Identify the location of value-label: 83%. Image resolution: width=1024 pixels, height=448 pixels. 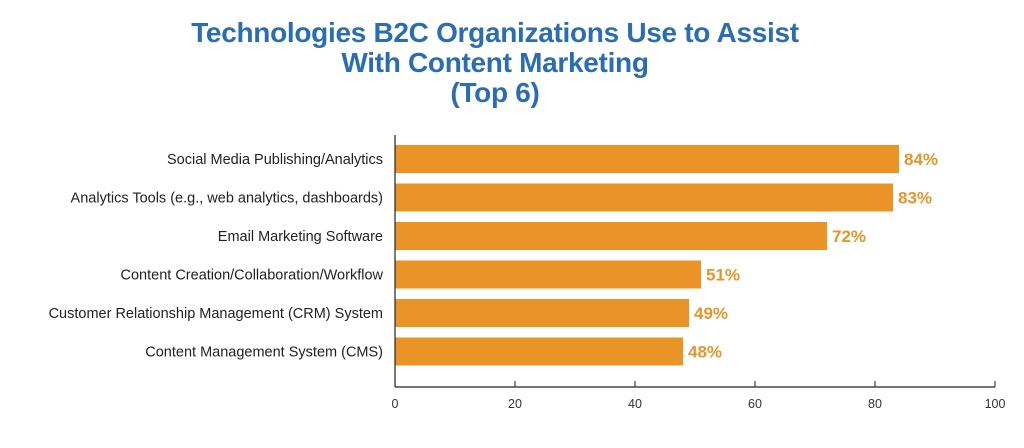
(915, 198).